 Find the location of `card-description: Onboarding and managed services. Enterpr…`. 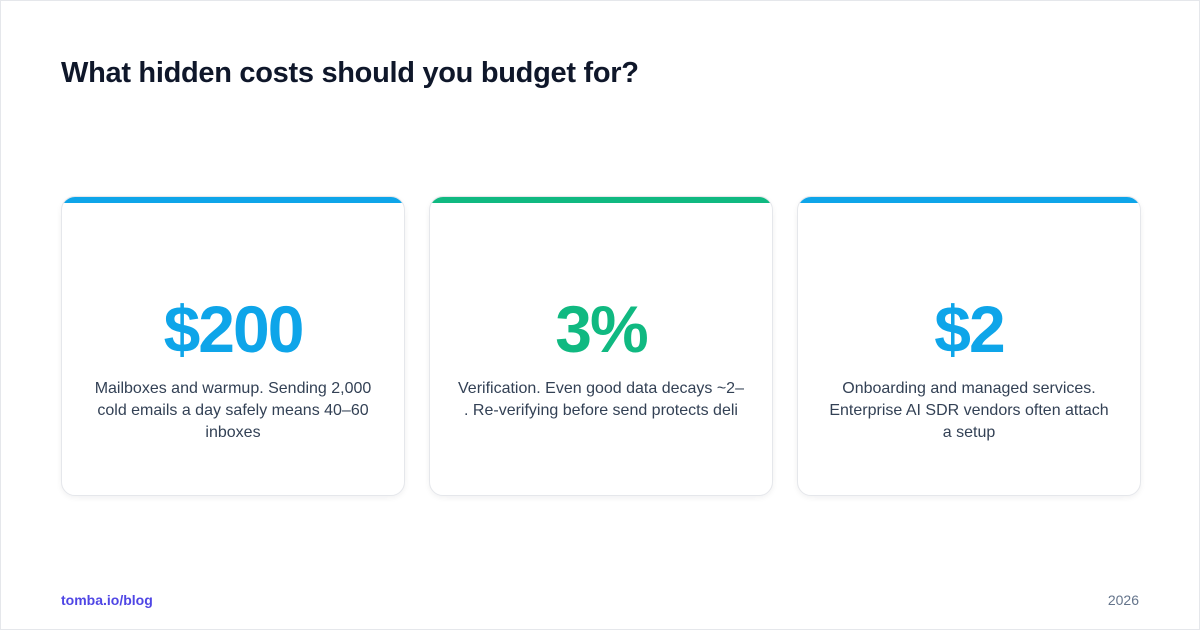

card-description: Onboarding and managed services. Enterpr… is located at coordinates (969, 410).